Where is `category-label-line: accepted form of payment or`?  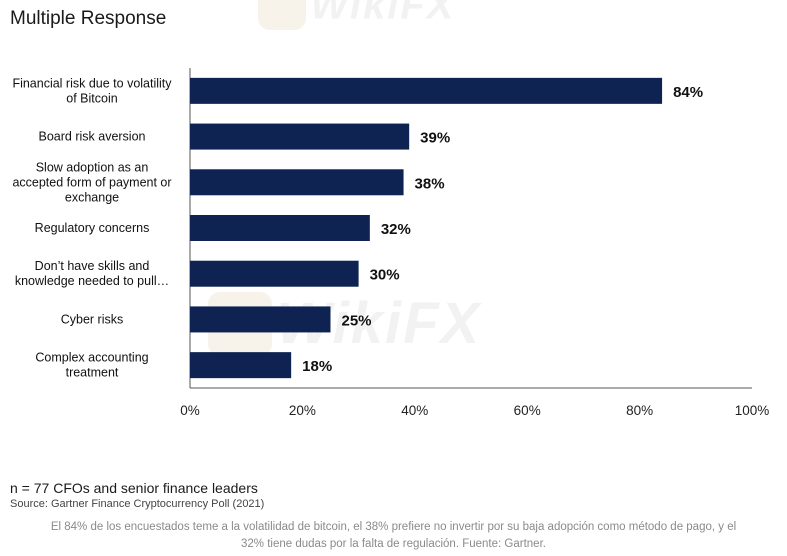 category-label-line: accepted form of payment or is located at coordinates (91, 182).